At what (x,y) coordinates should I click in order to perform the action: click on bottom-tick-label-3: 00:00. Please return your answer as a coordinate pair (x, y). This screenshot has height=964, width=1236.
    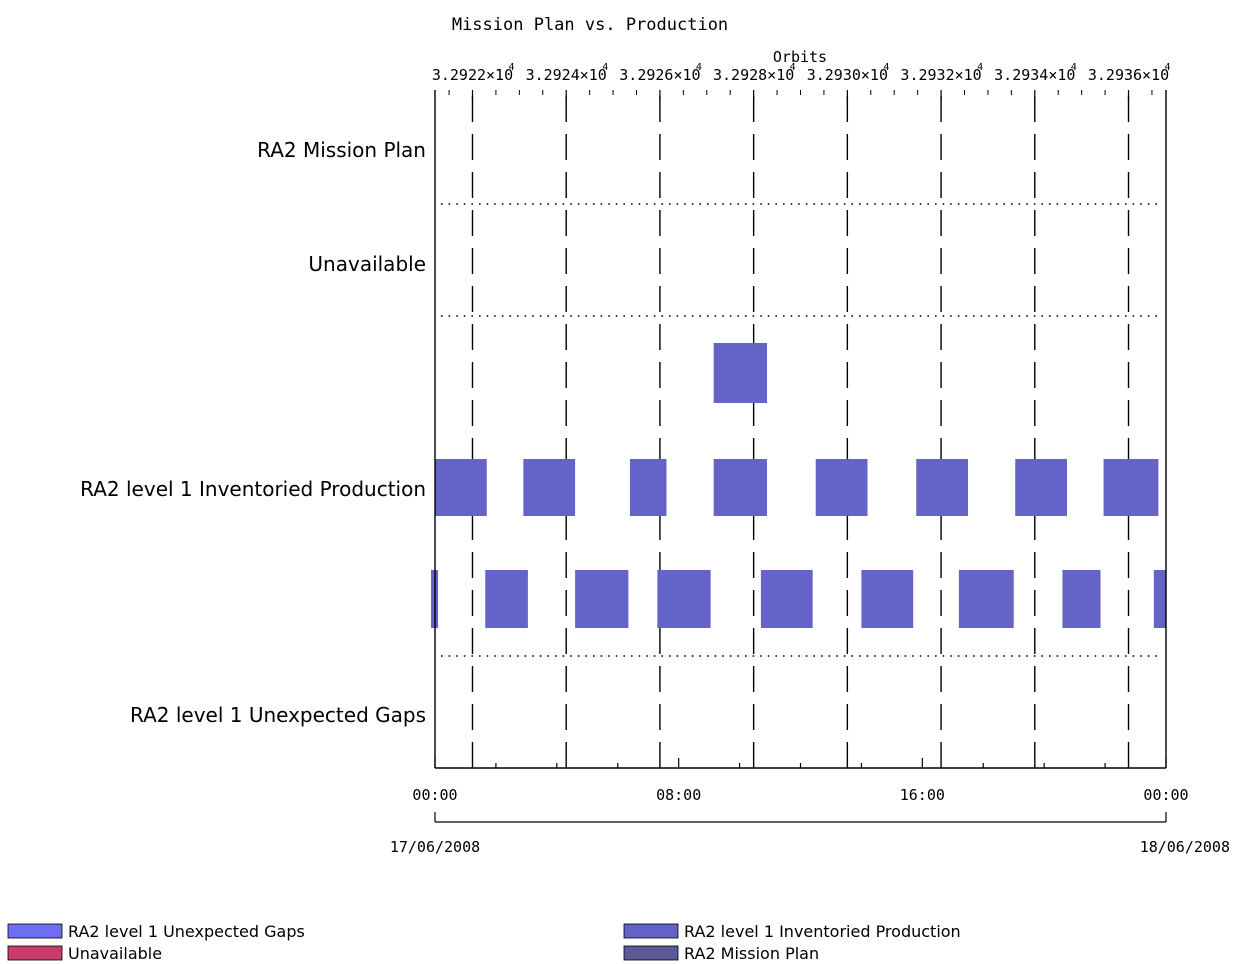
    Looking at the image, I should click on (1165, 795).